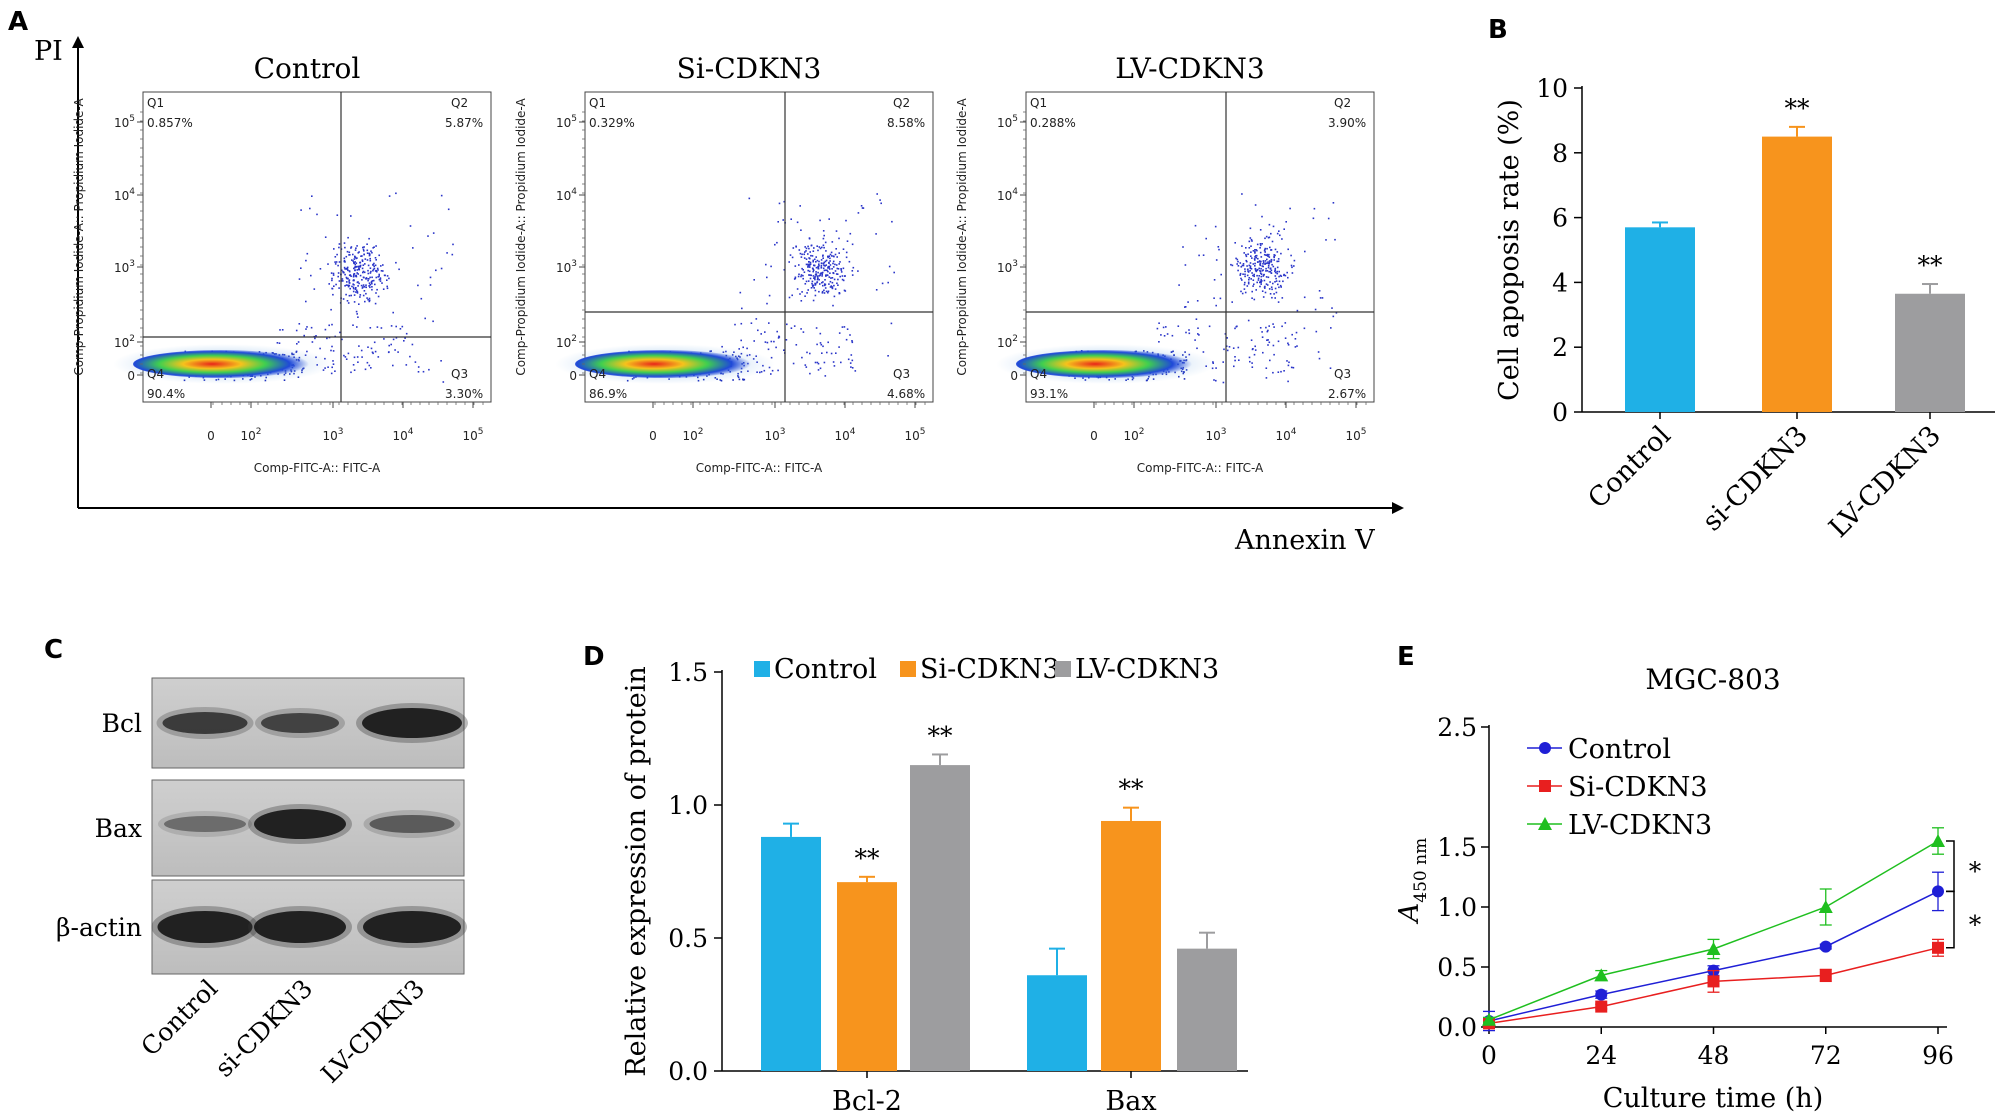 This screenshot has width=2002, height=1112. I want to click on protein-band, so click(300, 927).